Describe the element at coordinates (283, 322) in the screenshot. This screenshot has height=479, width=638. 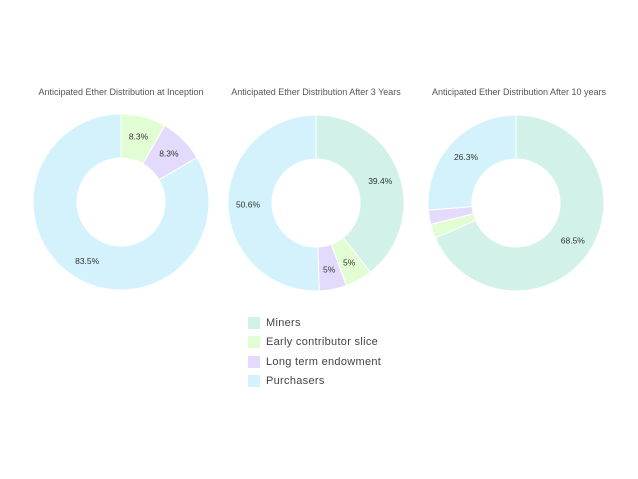
I see `legend-label: Miners` at that location.